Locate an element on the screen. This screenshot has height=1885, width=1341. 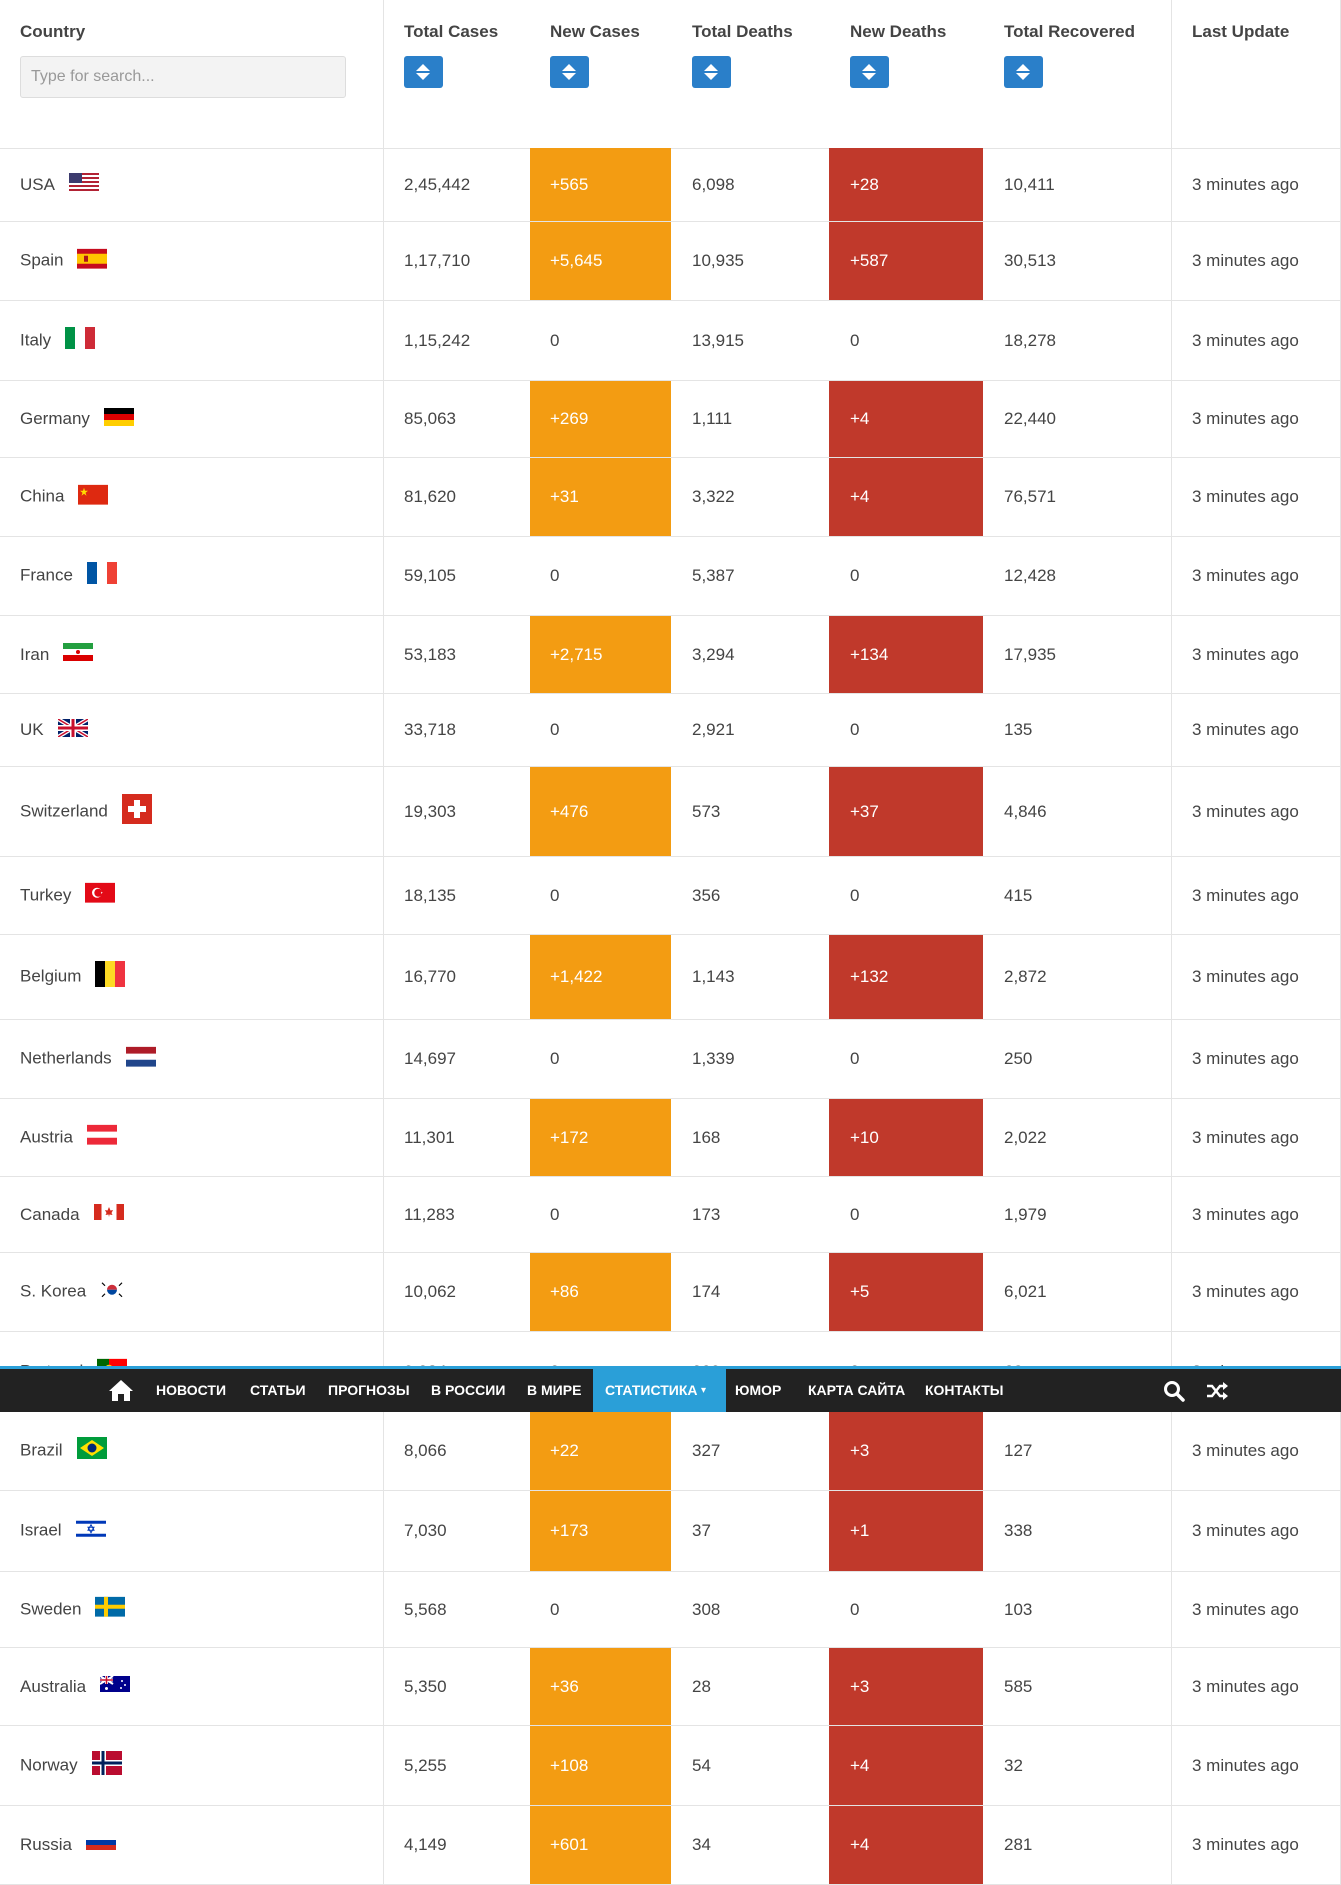
home-icon is located at coordinates (121, 1392).